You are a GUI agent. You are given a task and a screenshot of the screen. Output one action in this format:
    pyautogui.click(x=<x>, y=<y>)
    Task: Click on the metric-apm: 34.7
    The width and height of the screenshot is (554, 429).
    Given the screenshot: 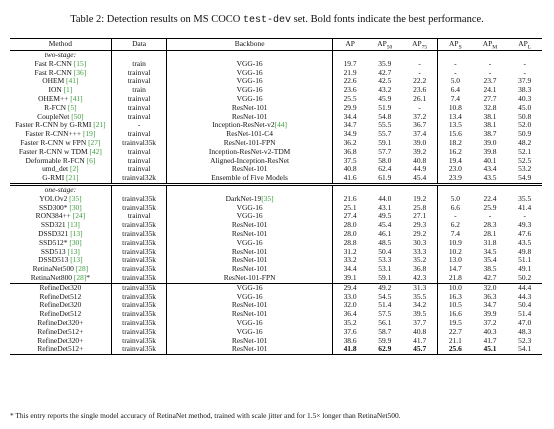 What is the action you would take?
    pyautogui.click(x=490, y=305)
    